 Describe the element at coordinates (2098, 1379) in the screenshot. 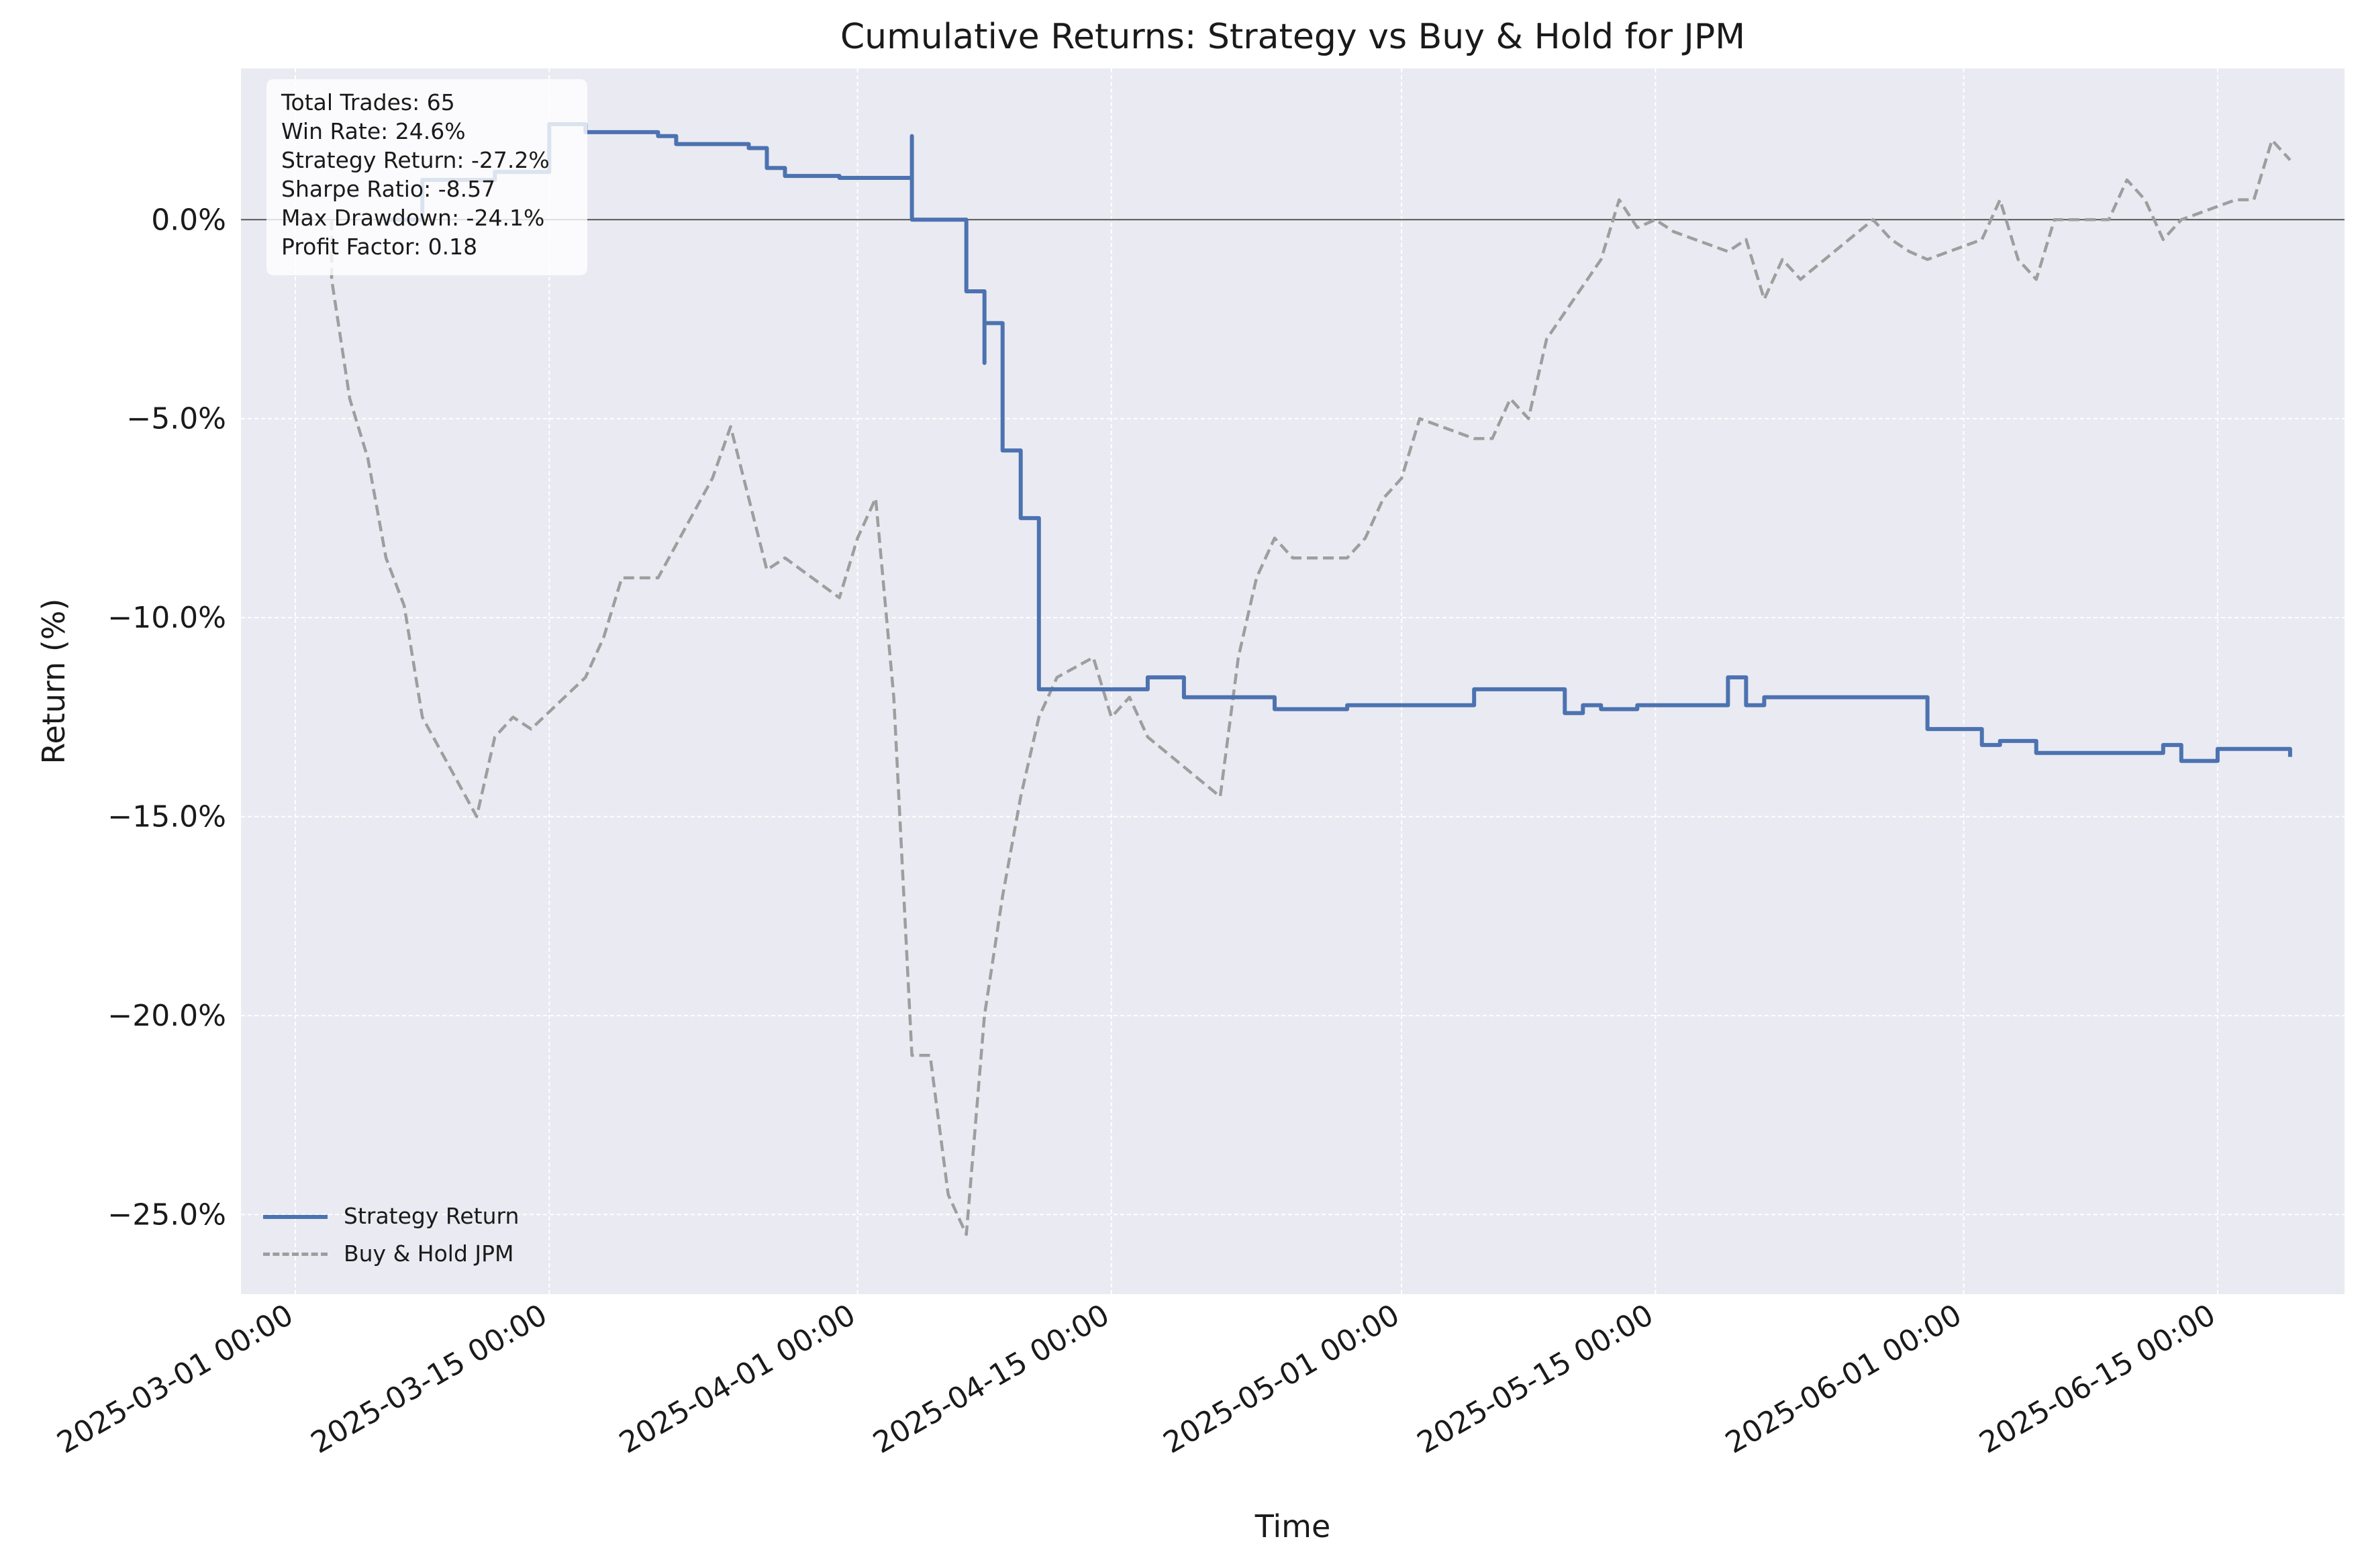

I see `x-tick-label: 2025-06-15 00:00` at that location.